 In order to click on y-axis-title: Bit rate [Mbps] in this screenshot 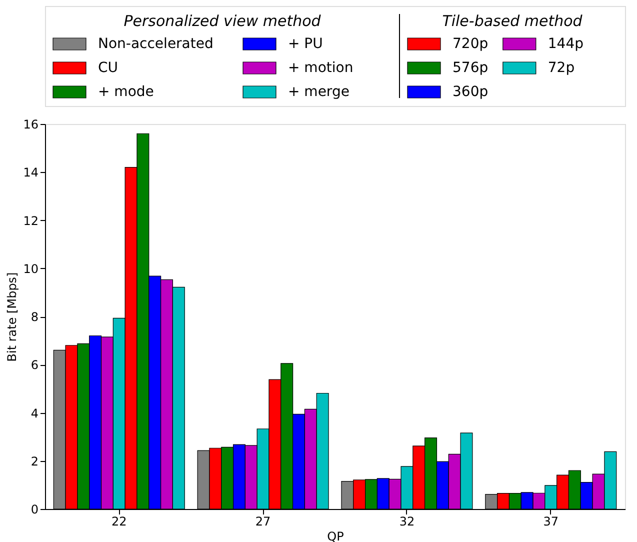, I will do `click(12, 317)`.